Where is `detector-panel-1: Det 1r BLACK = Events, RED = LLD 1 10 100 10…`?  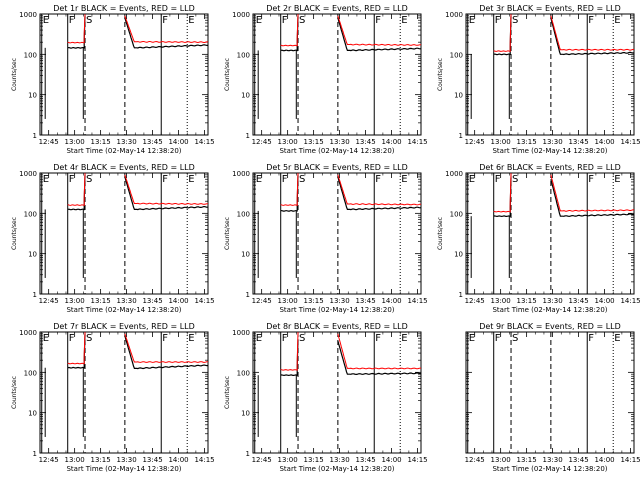
detector-panel-1: Det 1r BLACK = Events, RED = LLD 1 10 100 10… is located at coordinates (113, 79).